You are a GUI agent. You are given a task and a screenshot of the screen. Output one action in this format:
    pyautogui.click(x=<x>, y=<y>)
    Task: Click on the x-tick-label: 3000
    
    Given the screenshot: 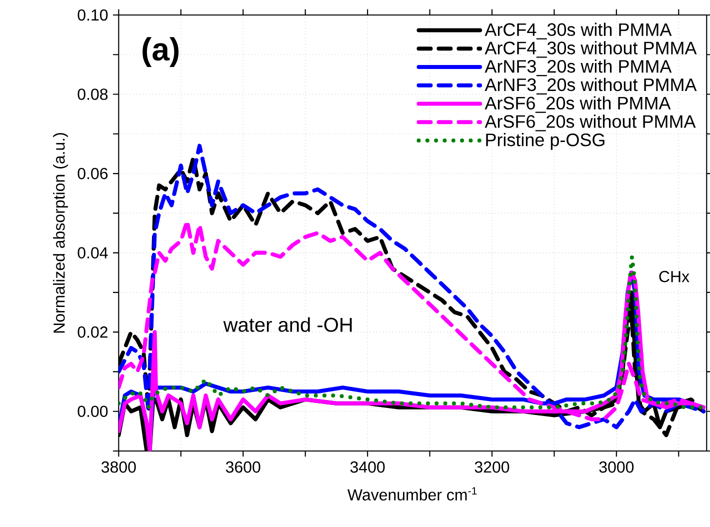 What is the action you would take?
    pyautogui.click(x=616, y=467)
    